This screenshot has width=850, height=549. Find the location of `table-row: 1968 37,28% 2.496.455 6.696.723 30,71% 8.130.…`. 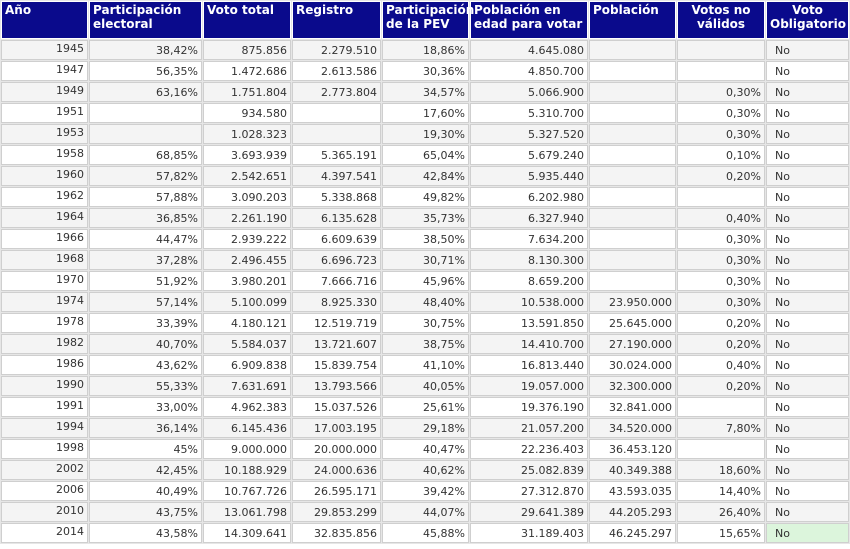

table-row: 1968 37,28% 2.496.455 6.696.723 30,71% 8.130.… is located at coordinates (425, 260).